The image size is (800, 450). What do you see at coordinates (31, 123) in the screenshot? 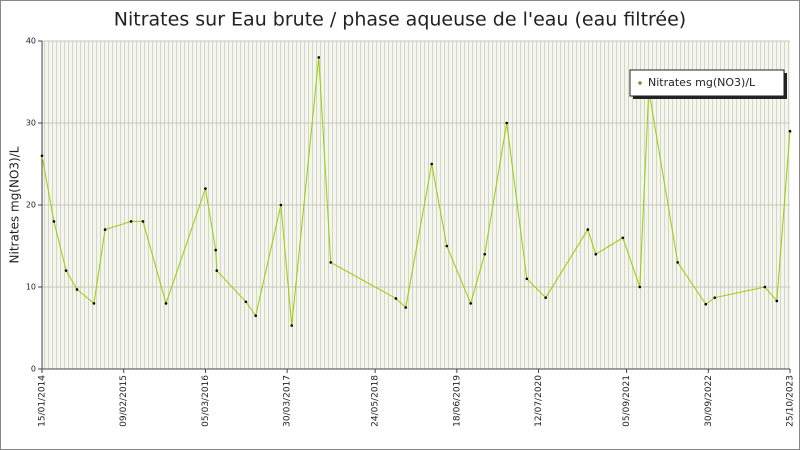
I see `y-tick-label: 30` at bounding box center [31, 123].